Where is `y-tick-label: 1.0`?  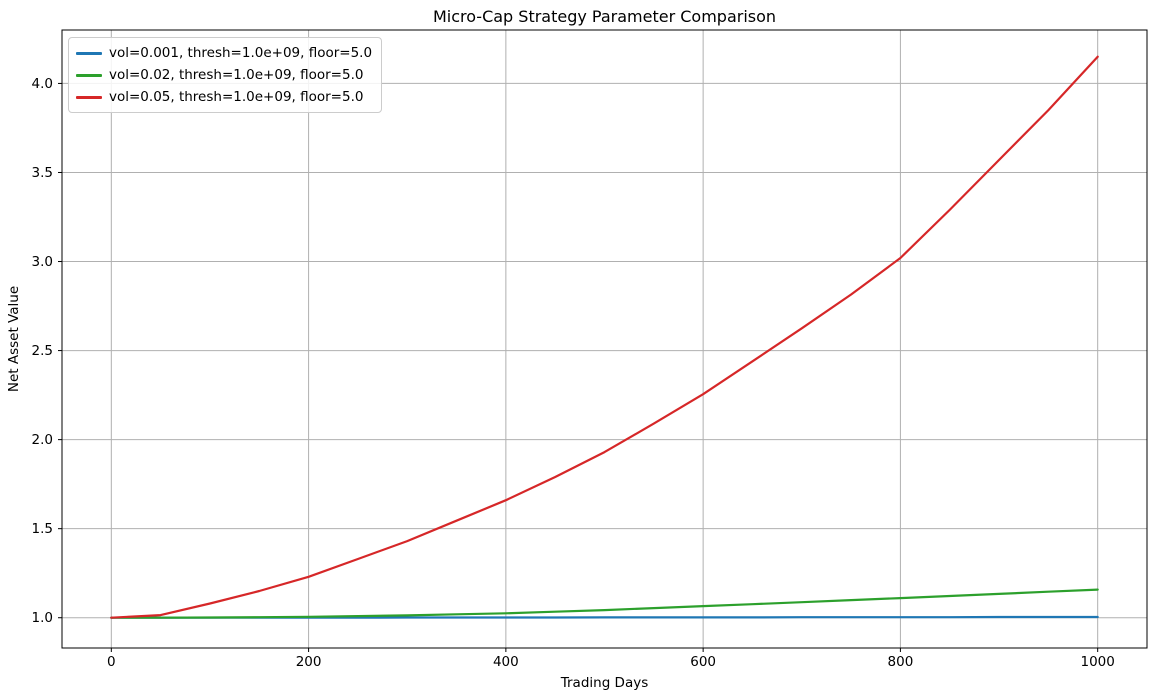 y-tick-label: 1.0 is located at coordinates (42, 618).